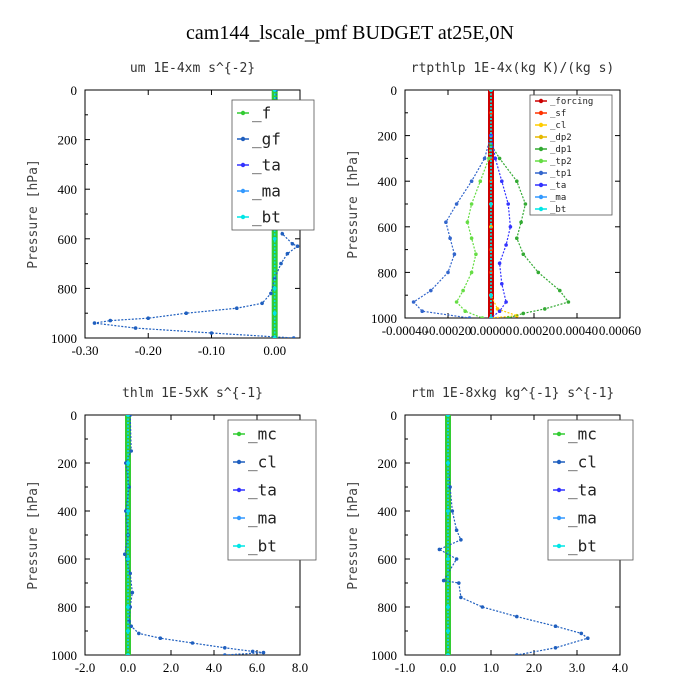  Describe the element at coordinates (257, 667) in the screenshot. I see `x-tick-label: 6.0` at that location.